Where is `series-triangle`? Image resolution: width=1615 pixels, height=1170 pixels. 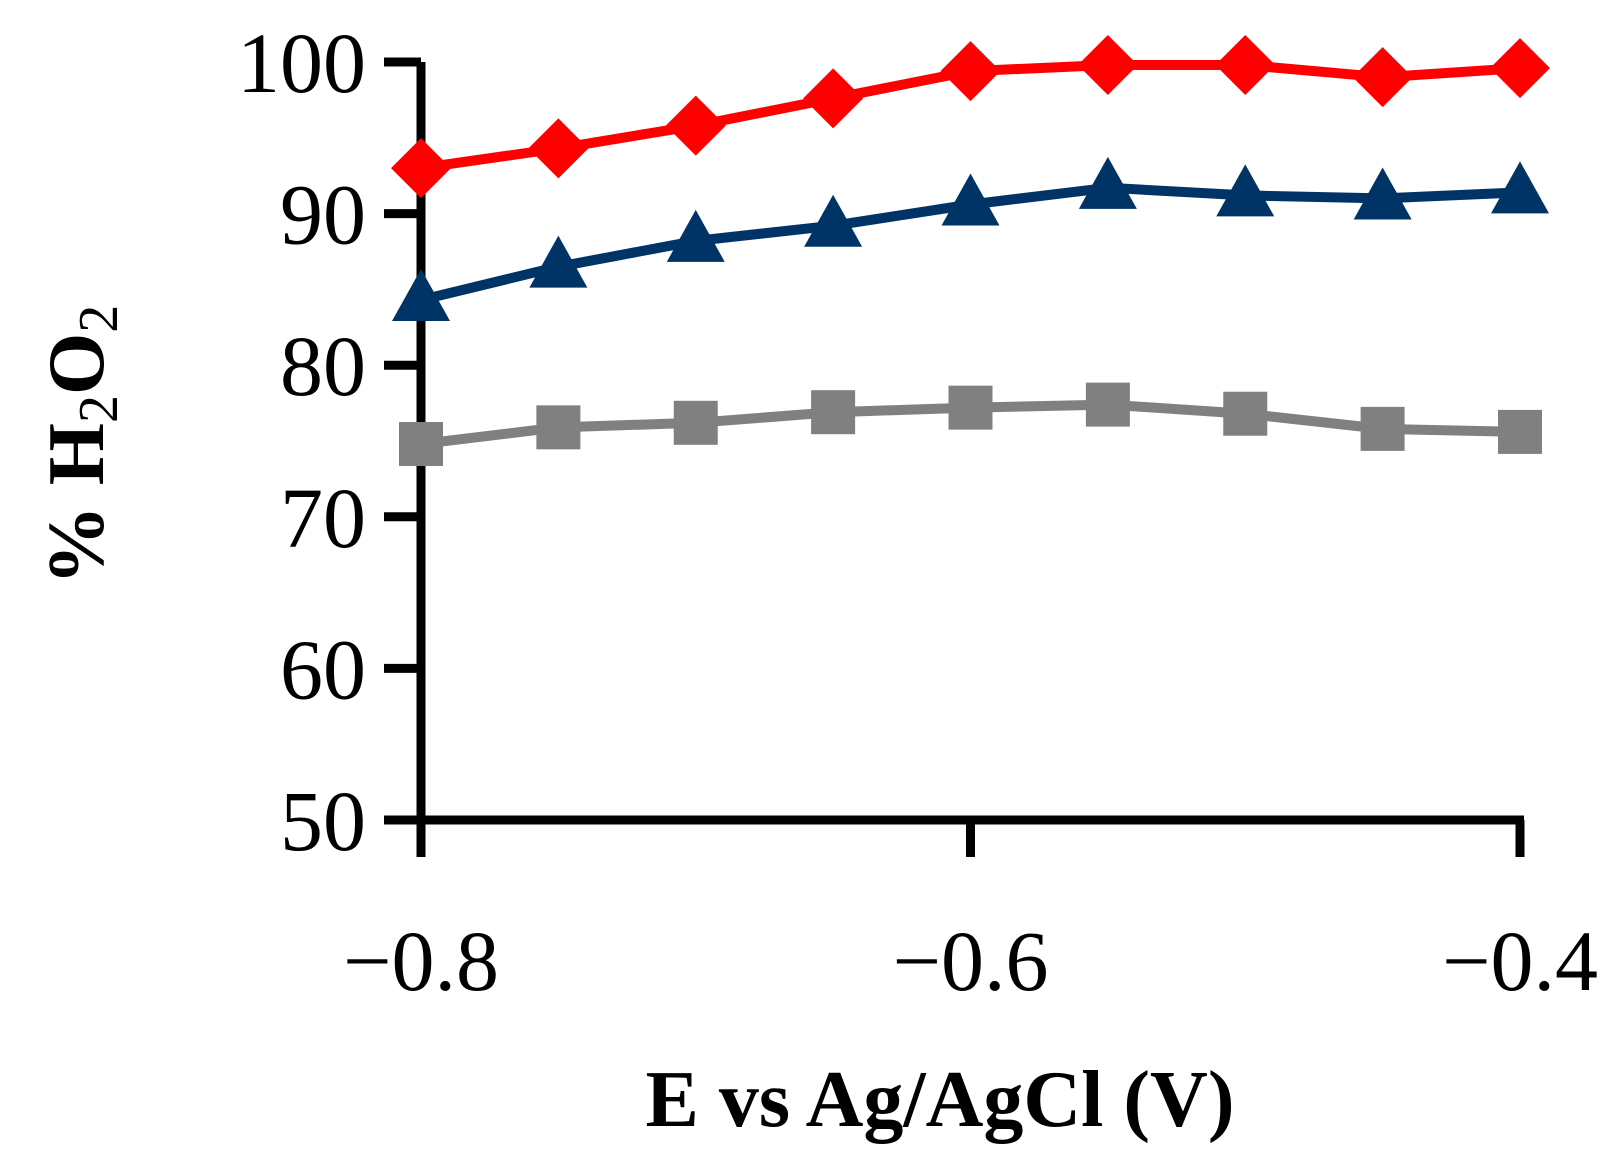
series-triangle is located at coordinates (970, 239).